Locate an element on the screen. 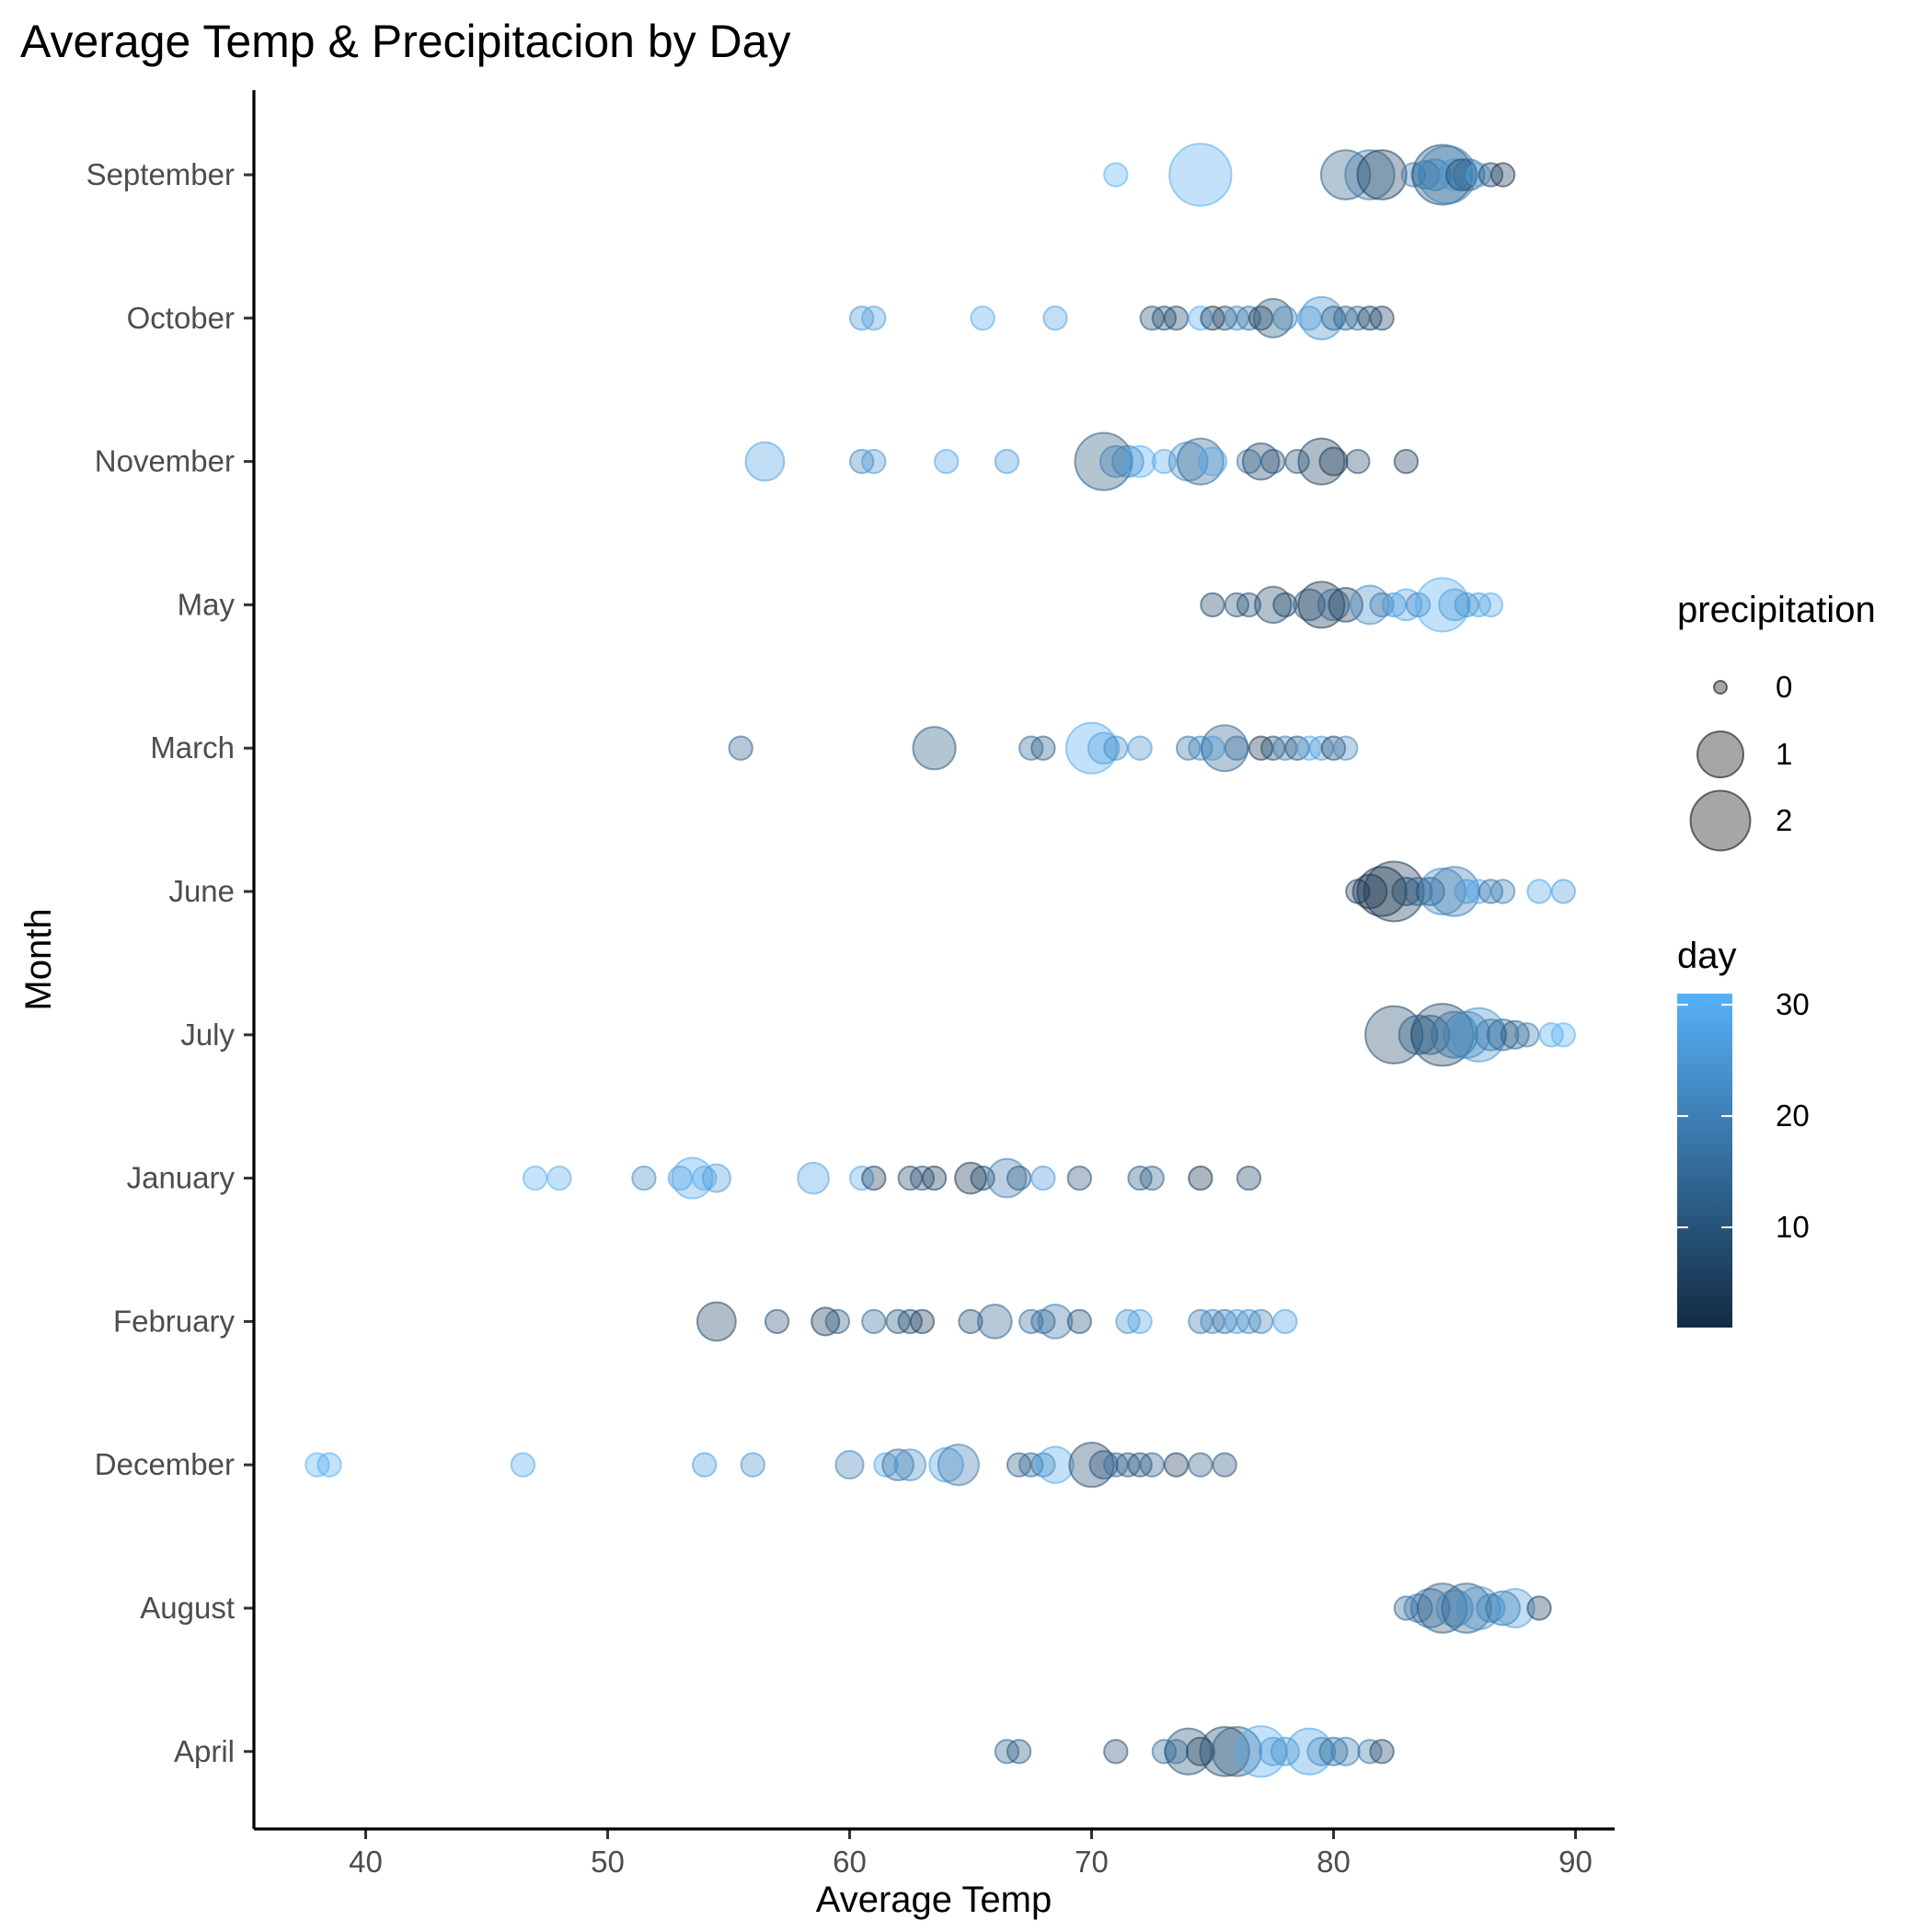 Image resolution: width=1932 pixels, height=1932 pixels. precipitation-legend-label: 2 is located at coordinates (1784, 820).